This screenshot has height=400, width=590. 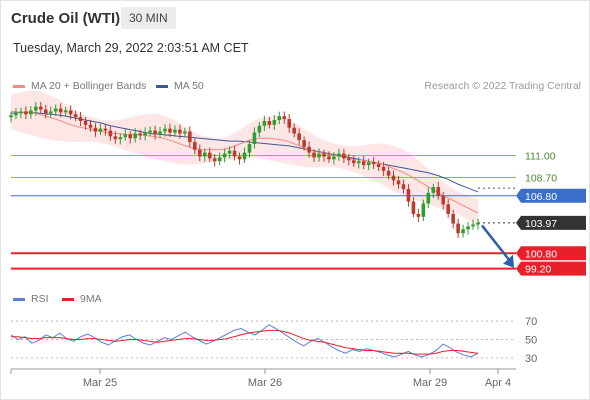 I want to click on ma20-swatch, so click(x=19, y=86).